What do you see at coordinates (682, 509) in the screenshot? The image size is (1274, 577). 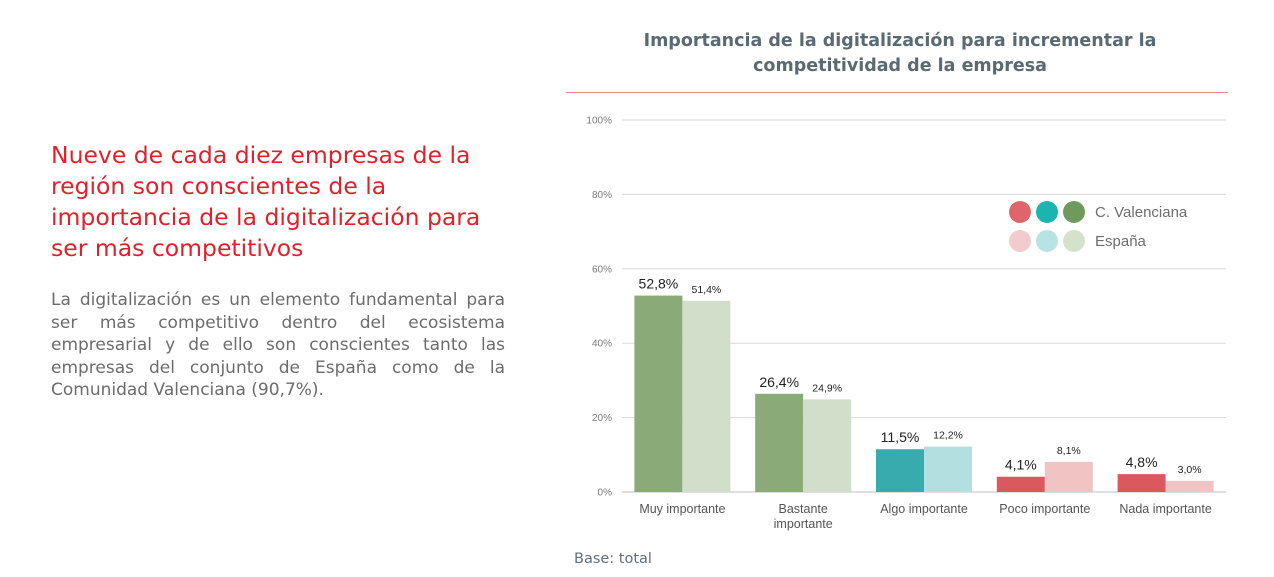 I see `x-tick-label: Muy importante` at bounding box center [682, 509].